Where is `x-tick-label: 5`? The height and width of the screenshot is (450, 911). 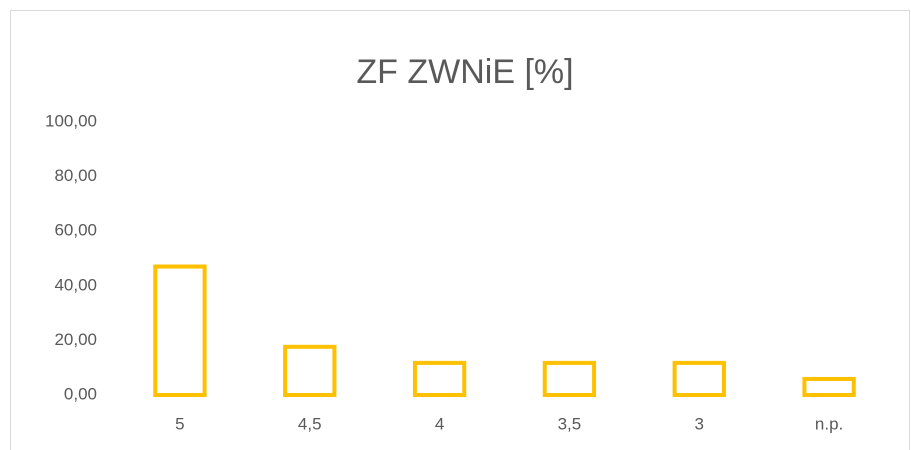 x-tick-label: 5 is located at coordinates (179, 423).